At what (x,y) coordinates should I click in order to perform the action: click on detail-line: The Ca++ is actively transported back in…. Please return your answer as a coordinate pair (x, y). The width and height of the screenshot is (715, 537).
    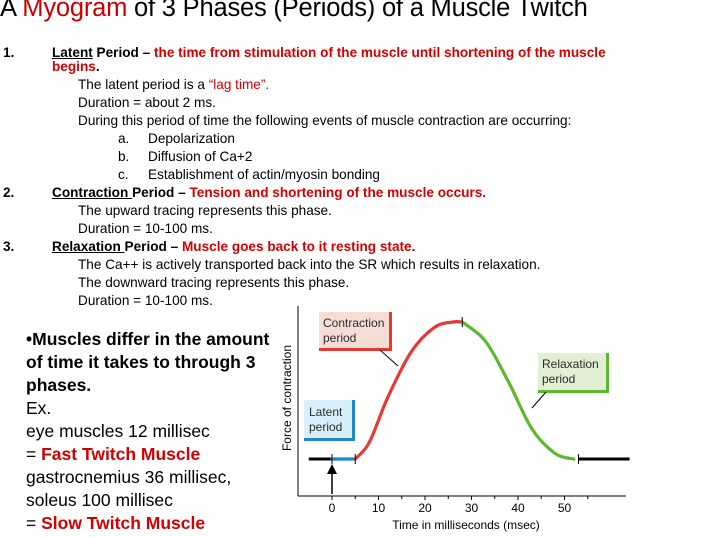
    Looking at the image, I should click on (309, 264).